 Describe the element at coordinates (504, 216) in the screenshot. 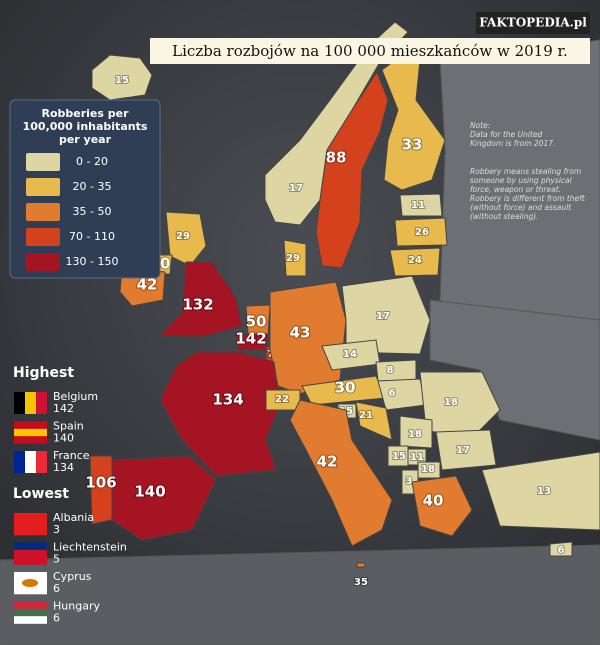

I see `definition-text: (without stealing).` at that location.